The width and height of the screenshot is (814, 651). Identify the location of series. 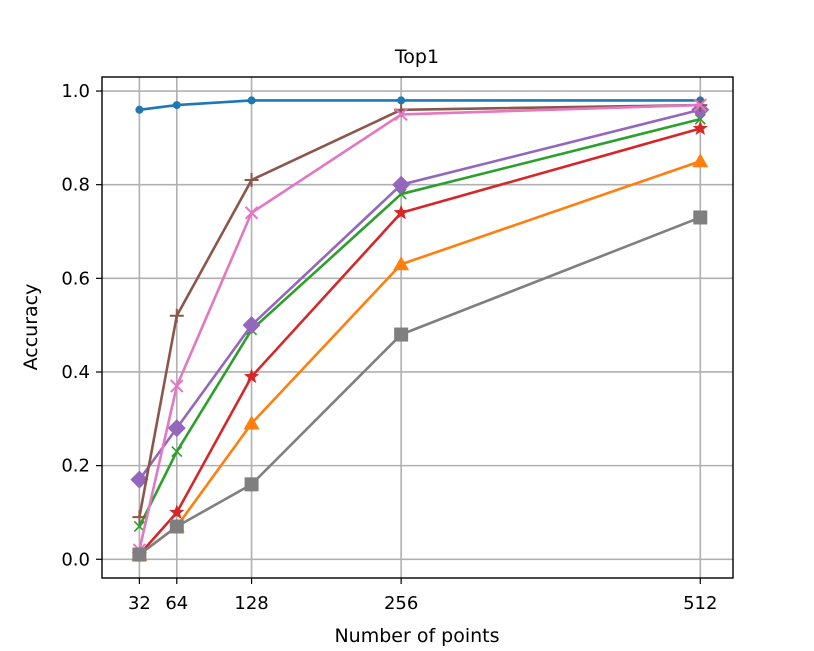
(420, 105).